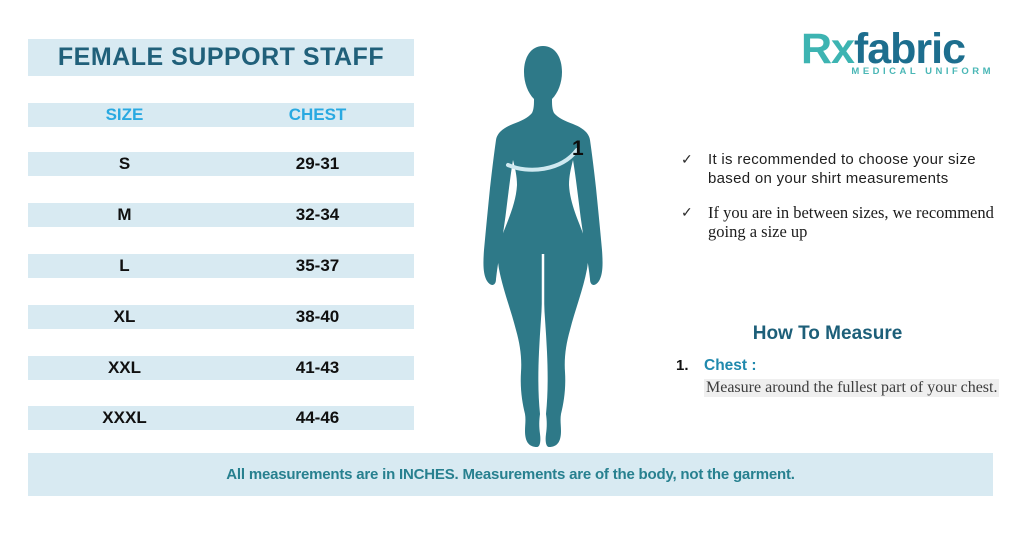  Describe the element at coordinates (317, 367) in the screenshot. I see `chest-value: 41-43` at that location.